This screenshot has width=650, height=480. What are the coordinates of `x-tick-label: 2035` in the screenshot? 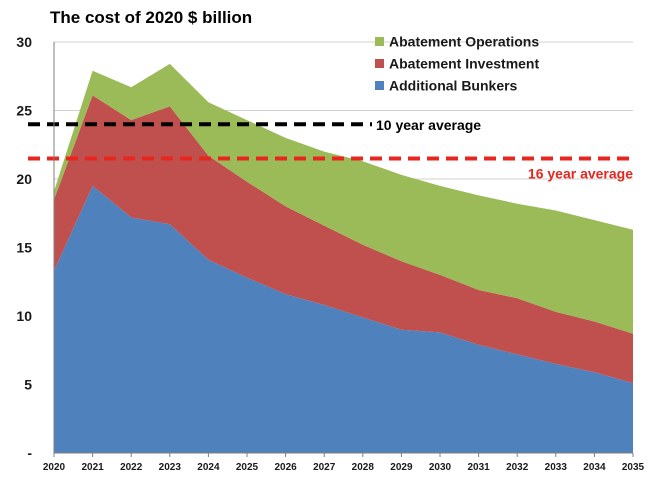 It's located at (633, 467).